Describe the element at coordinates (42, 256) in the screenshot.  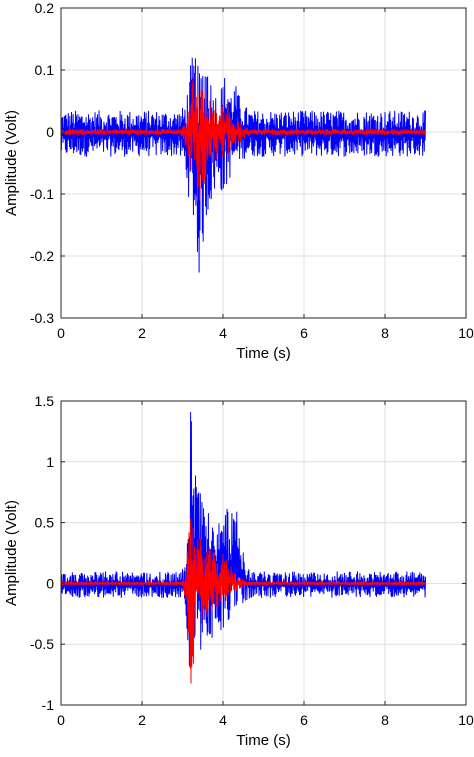
I see `y-tick-label: -0.2` at that location.